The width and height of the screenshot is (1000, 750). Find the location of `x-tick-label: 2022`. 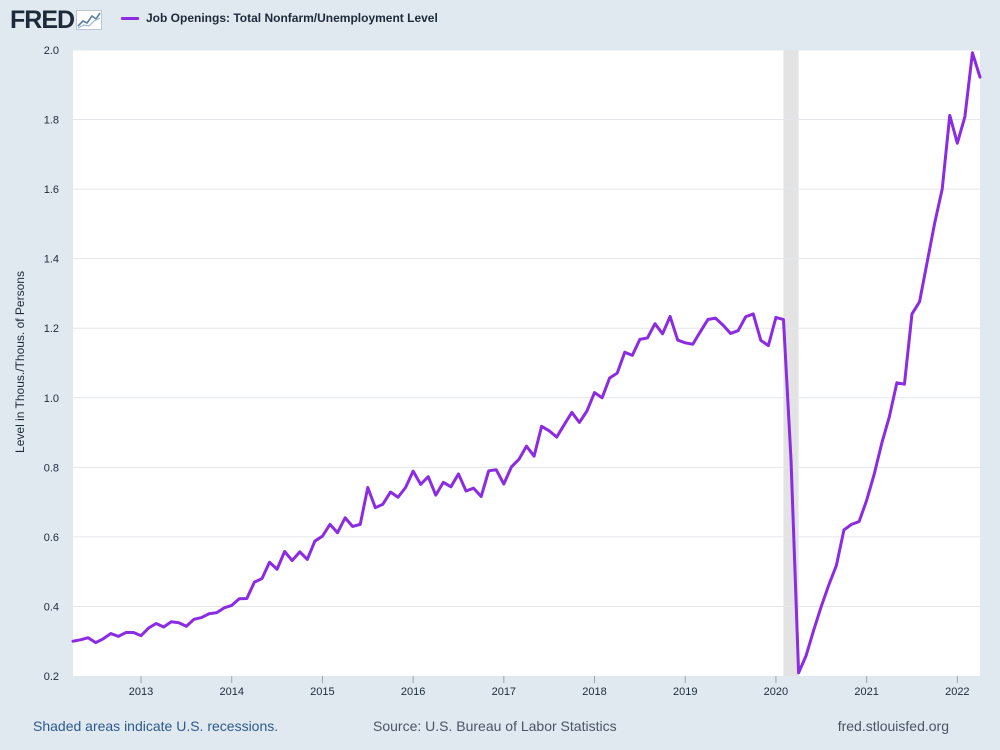

x-tick-label: 2022 is located at coordinates (957, 692).